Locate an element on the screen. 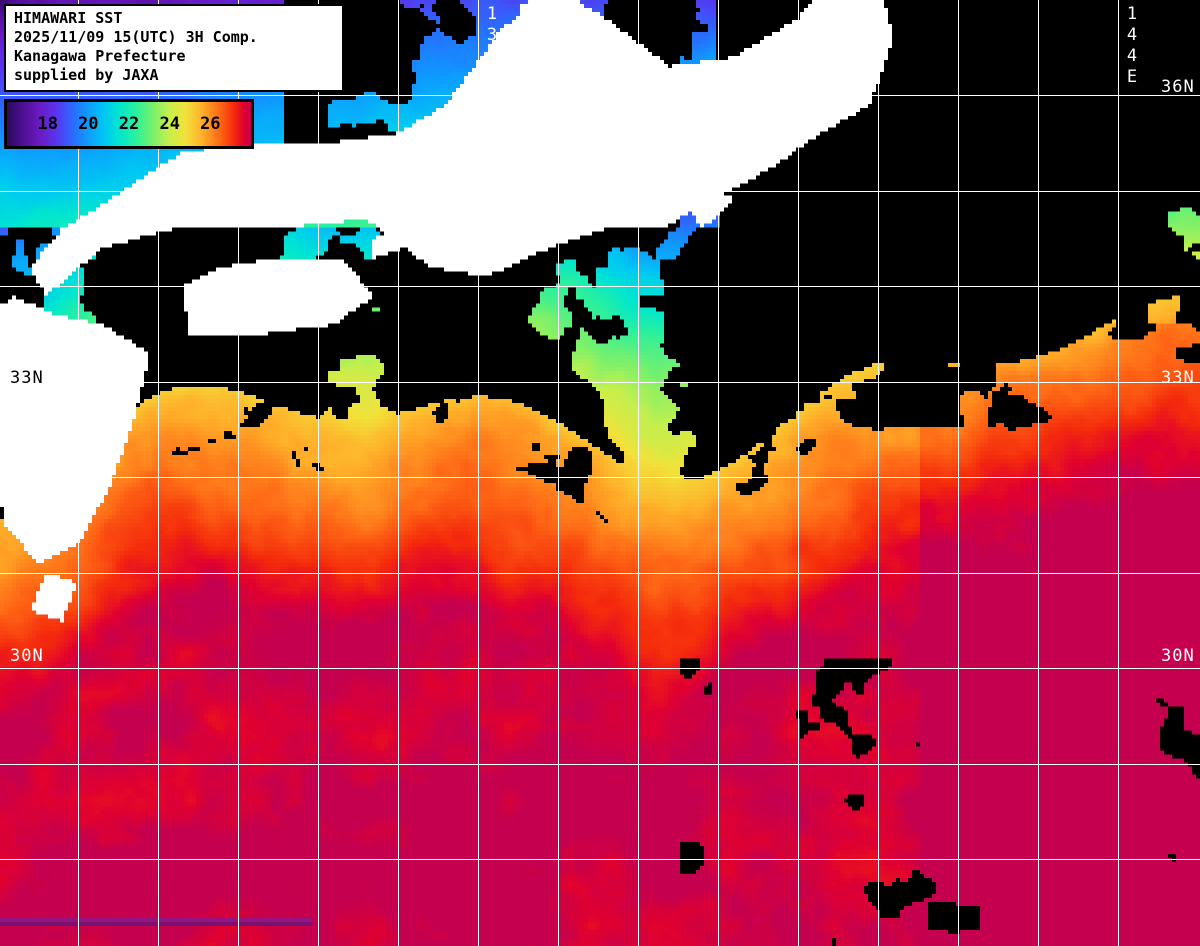  colorbar-tick-22: 22 is located at coordinates (129, 124).